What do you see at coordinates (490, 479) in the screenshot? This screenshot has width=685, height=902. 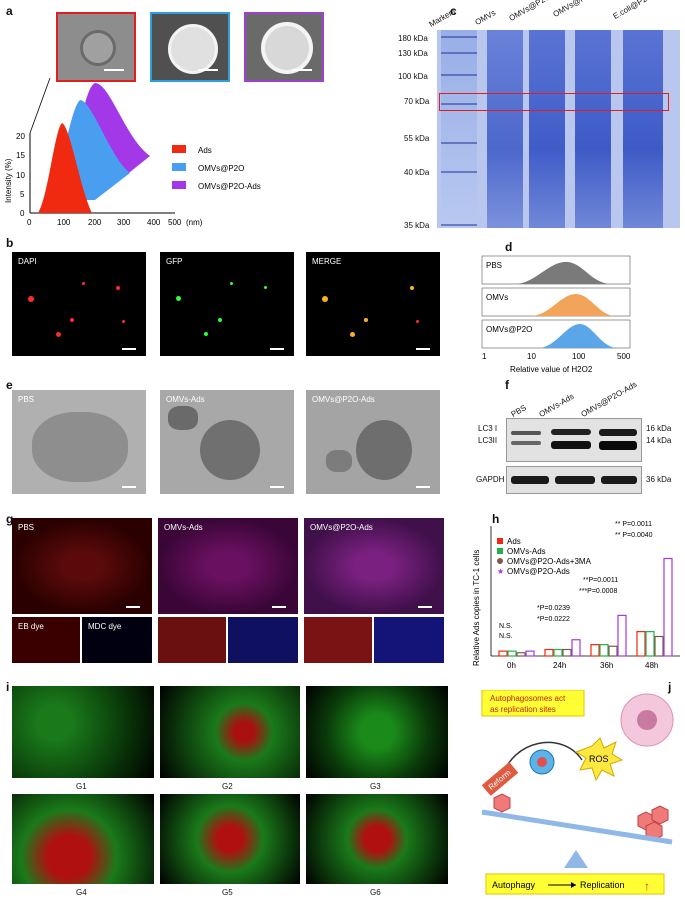 I see `blot-label-gapdh: GAPDH` at bounding box center [490, 479].